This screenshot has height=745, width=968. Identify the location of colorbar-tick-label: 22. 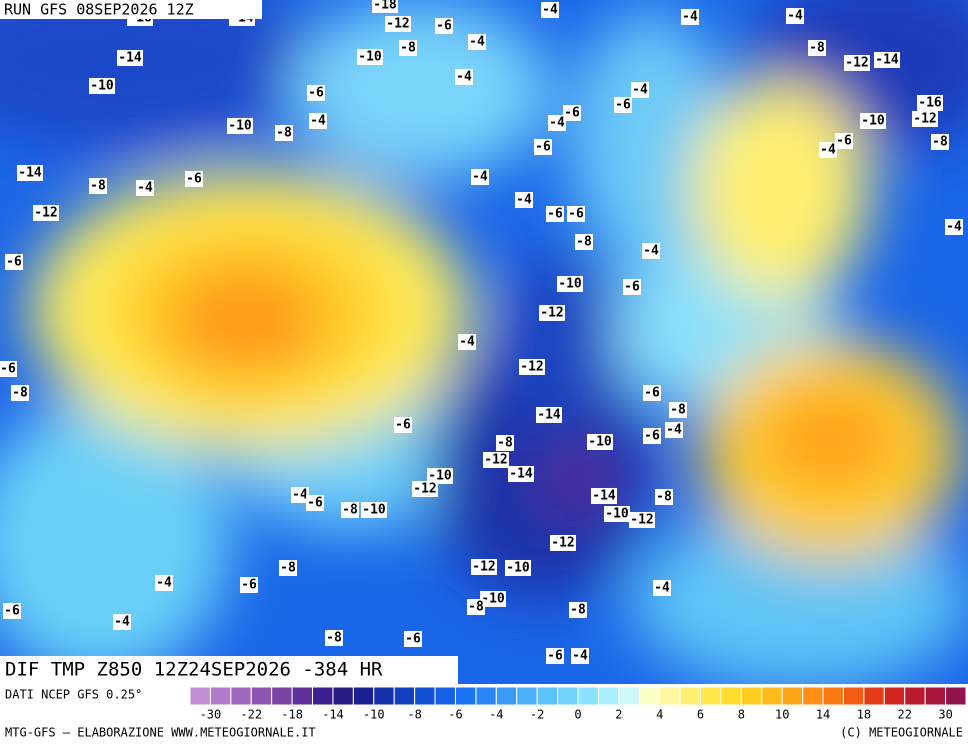
(905, 715).